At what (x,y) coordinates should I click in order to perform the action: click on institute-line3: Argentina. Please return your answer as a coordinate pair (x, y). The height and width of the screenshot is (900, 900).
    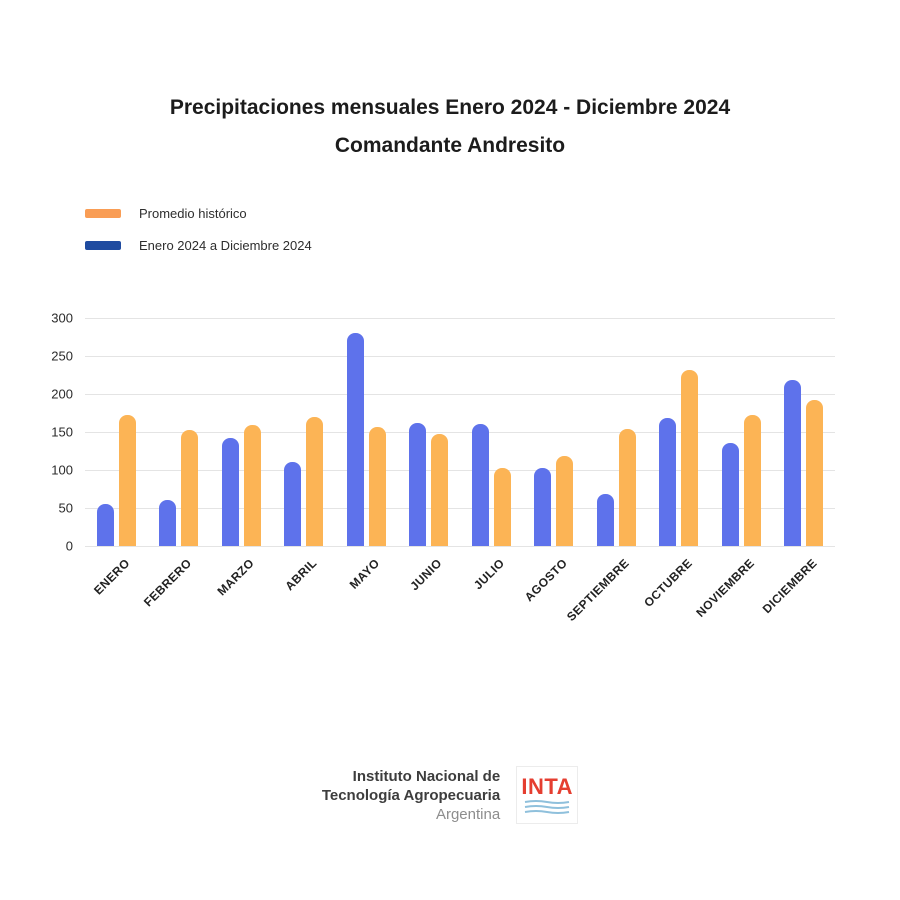
    Looking at the image, I should click on (468, 814).